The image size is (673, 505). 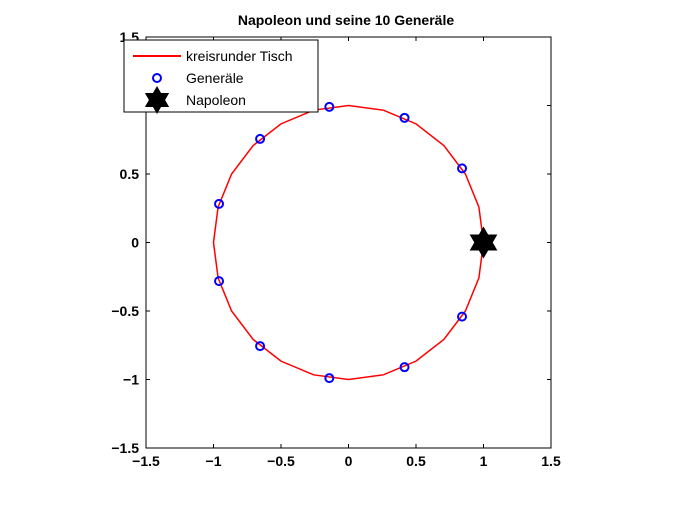 I want to click on x-tick-label: −0.5, so click(x=281, y=461).